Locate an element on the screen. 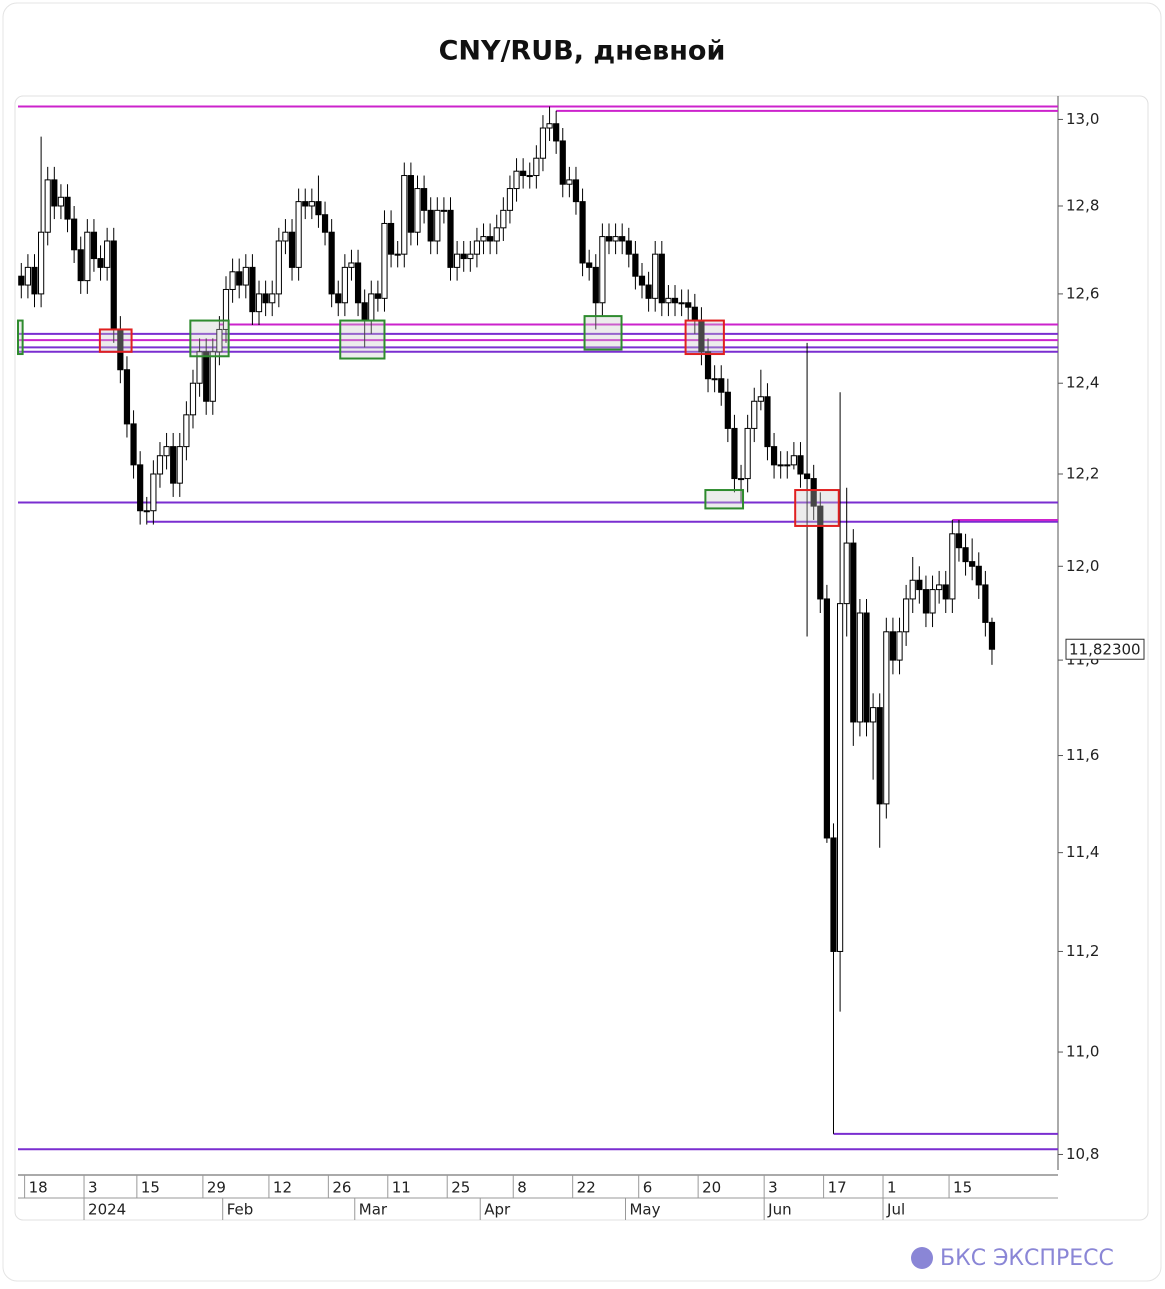 The image size is (1165, 1289). x-tick-label: 17 is located at coordinates (837, 1188).